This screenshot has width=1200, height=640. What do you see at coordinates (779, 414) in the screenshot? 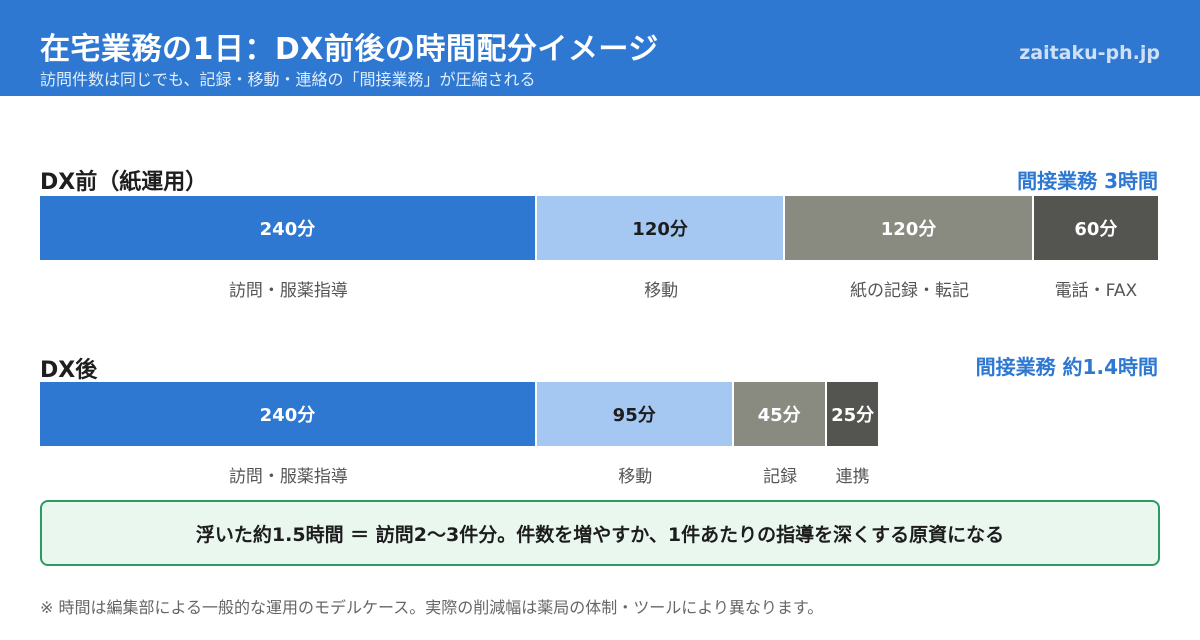
I see `bar-segment: 45分` at bounding box center [779, 414].